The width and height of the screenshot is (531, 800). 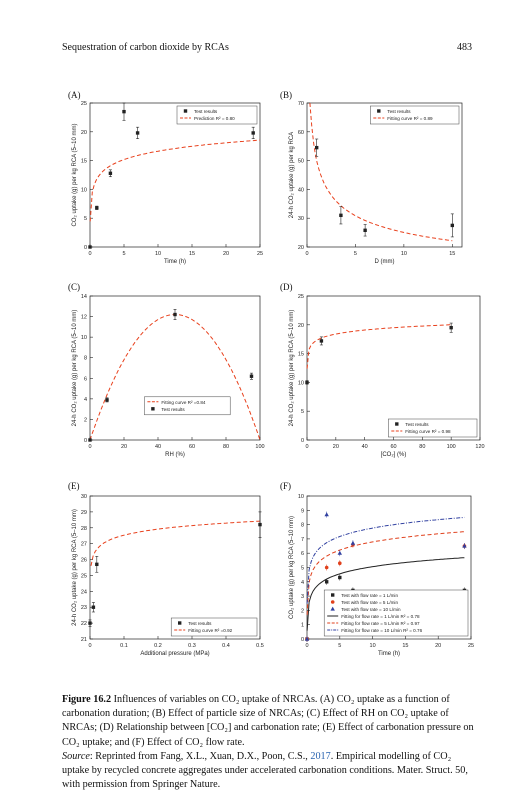 What do you see at coordinates (210, 630) in the screenshot?
I see `legend-label: Fitting curve R² =0.92` at bounding box center [210, 630].